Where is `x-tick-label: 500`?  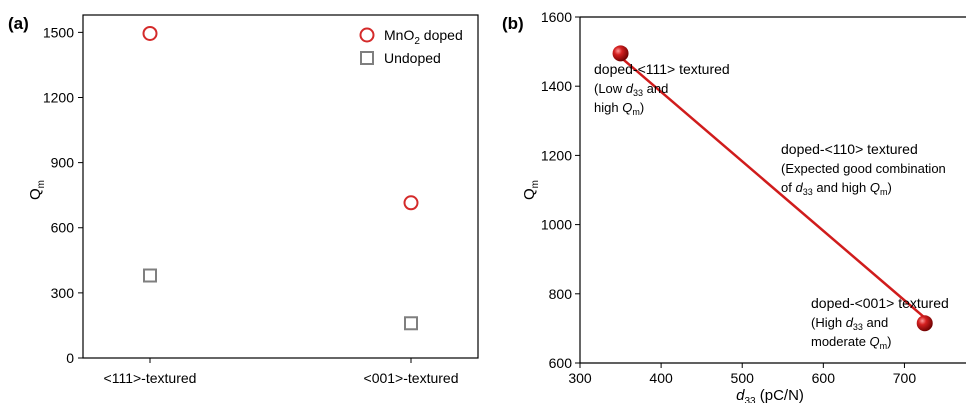
x-tick-label: 500 is located at coordinates (743, 378).